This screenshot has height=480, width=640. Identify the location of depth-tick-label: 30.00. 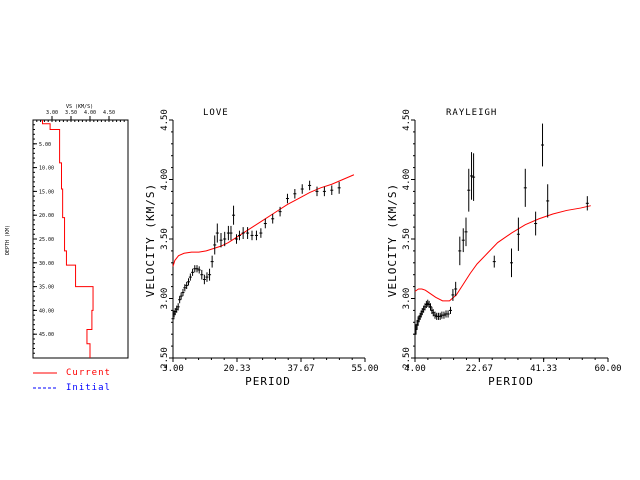
(46, 264).